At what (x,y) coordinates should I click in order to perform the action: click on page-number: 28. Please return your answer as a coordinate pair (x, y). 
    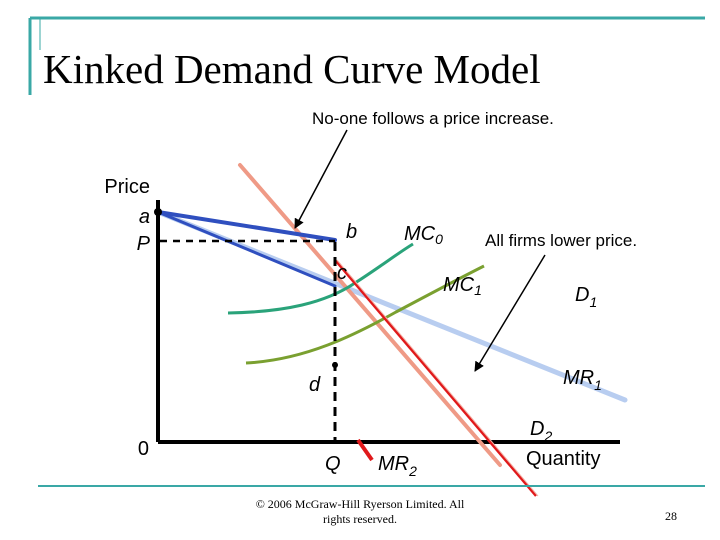
    Looking at the image, I should click on (671, 516).